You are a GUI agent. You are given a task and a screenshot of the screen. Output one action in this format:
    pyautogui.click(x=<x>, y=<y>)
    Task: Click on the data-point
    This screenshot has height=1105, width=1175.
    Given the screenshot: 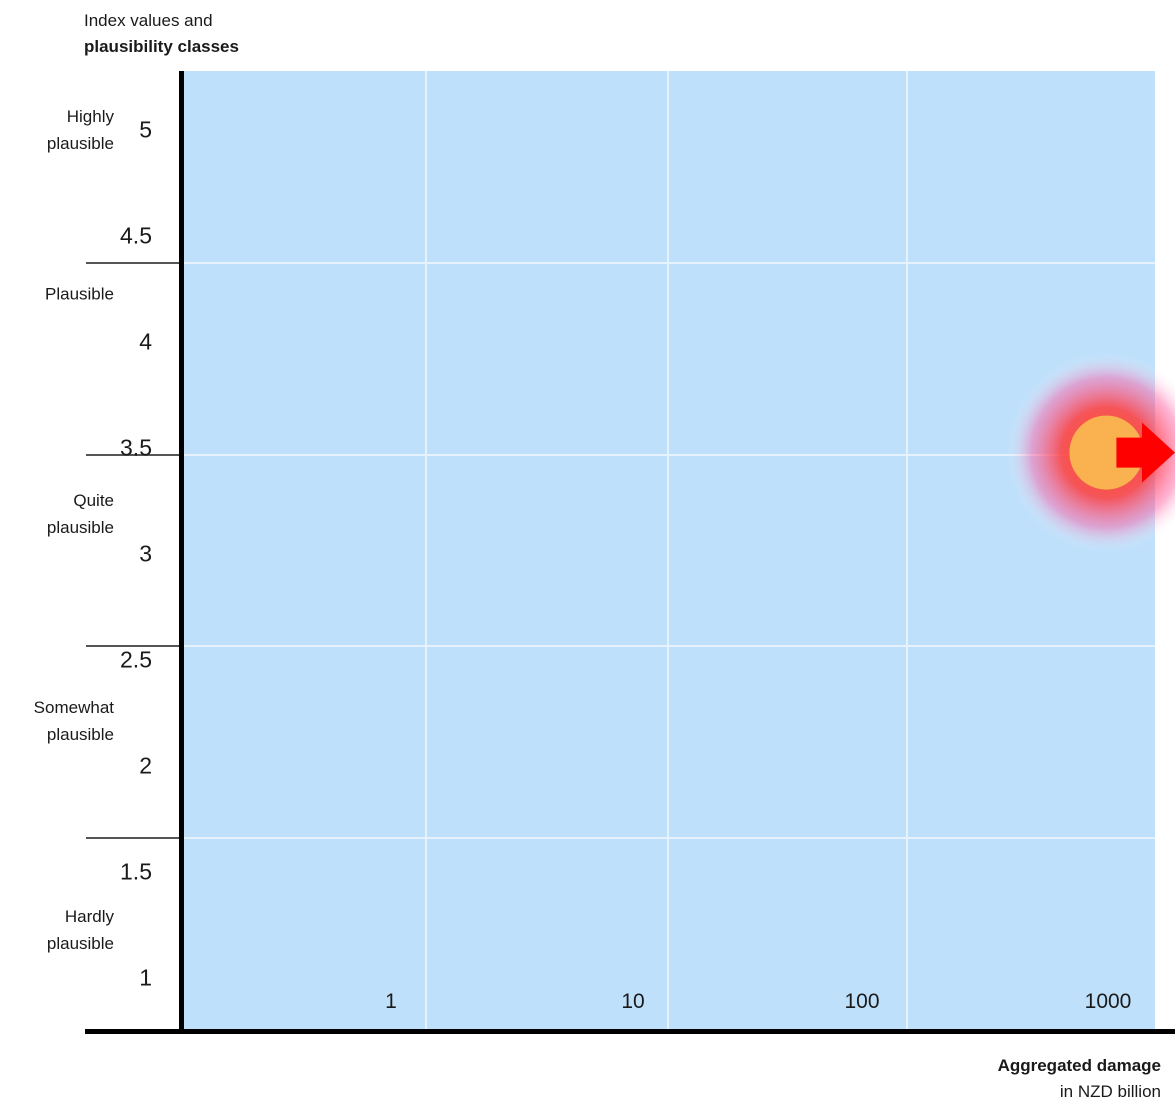 What is the action you would take?
    pyautogui.click(x=1106, y=452)
    